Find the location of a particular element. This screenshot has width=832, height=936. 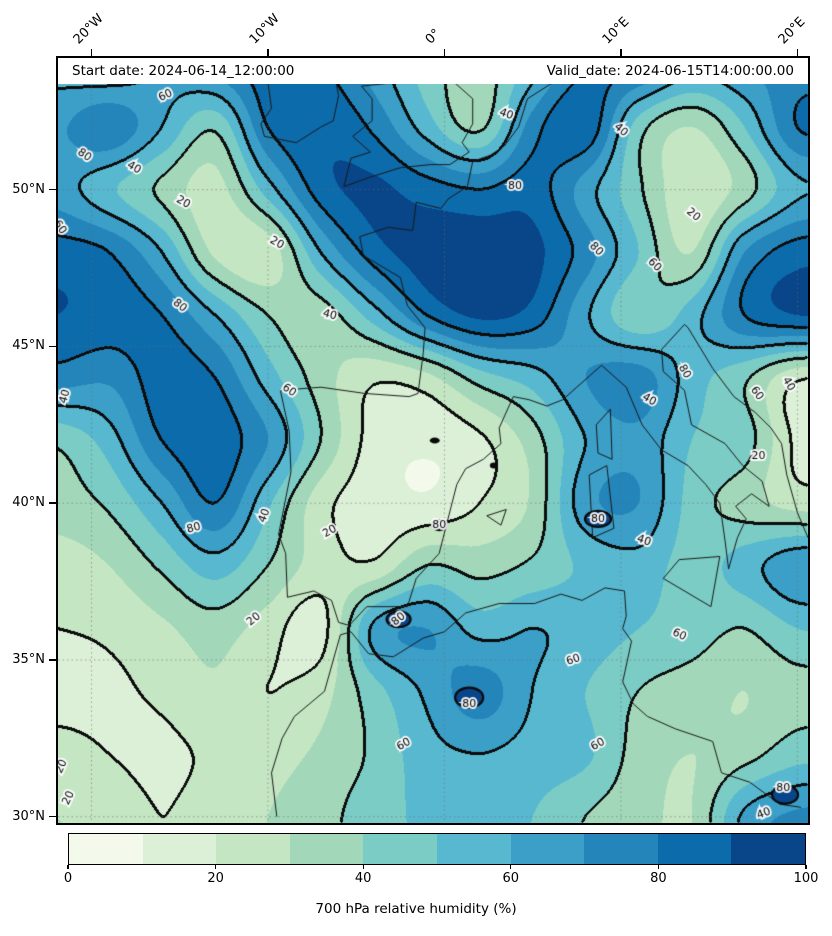

valid-date-label: Valid_date: 2024-06-15T14:00:00.00 is located at coordinates (670, 71).